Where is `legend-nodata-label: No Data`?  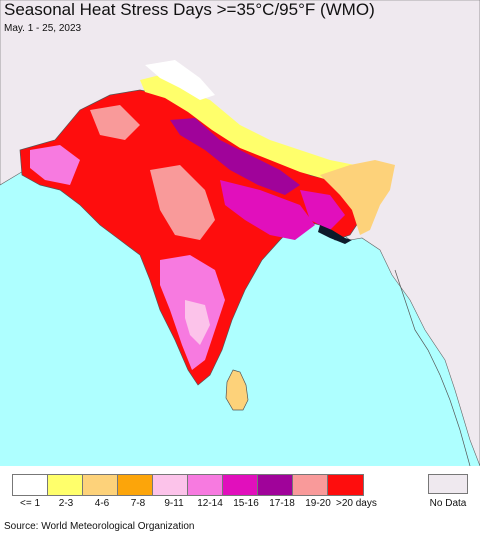 legend-nodata-label: No Data is located at coordinates (448, 503).